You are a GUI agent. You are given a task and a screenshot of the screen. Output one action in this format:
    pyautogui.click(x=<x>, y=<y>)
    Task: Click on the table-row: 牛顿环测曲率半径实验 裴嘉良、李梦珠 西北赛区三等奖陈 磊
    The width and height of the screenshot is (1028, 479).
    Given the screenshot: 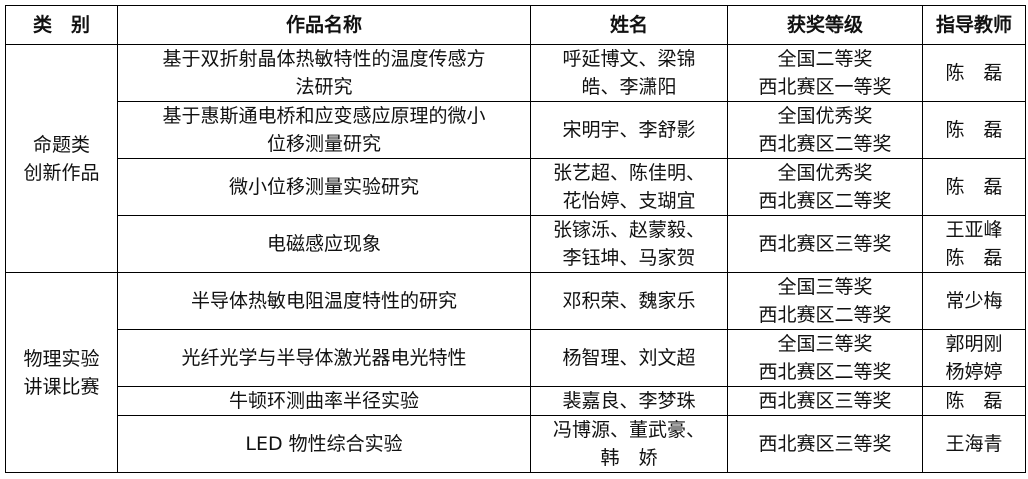 What is the action you would take?
    pyautogui.click(x=516, y=401)
    